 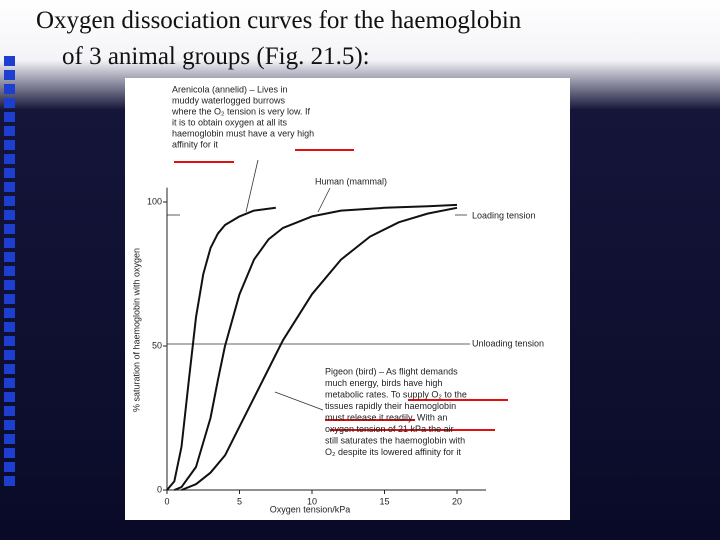 I want to click on annotation-text: must release it readily. With an, so click(x=386, y=417).